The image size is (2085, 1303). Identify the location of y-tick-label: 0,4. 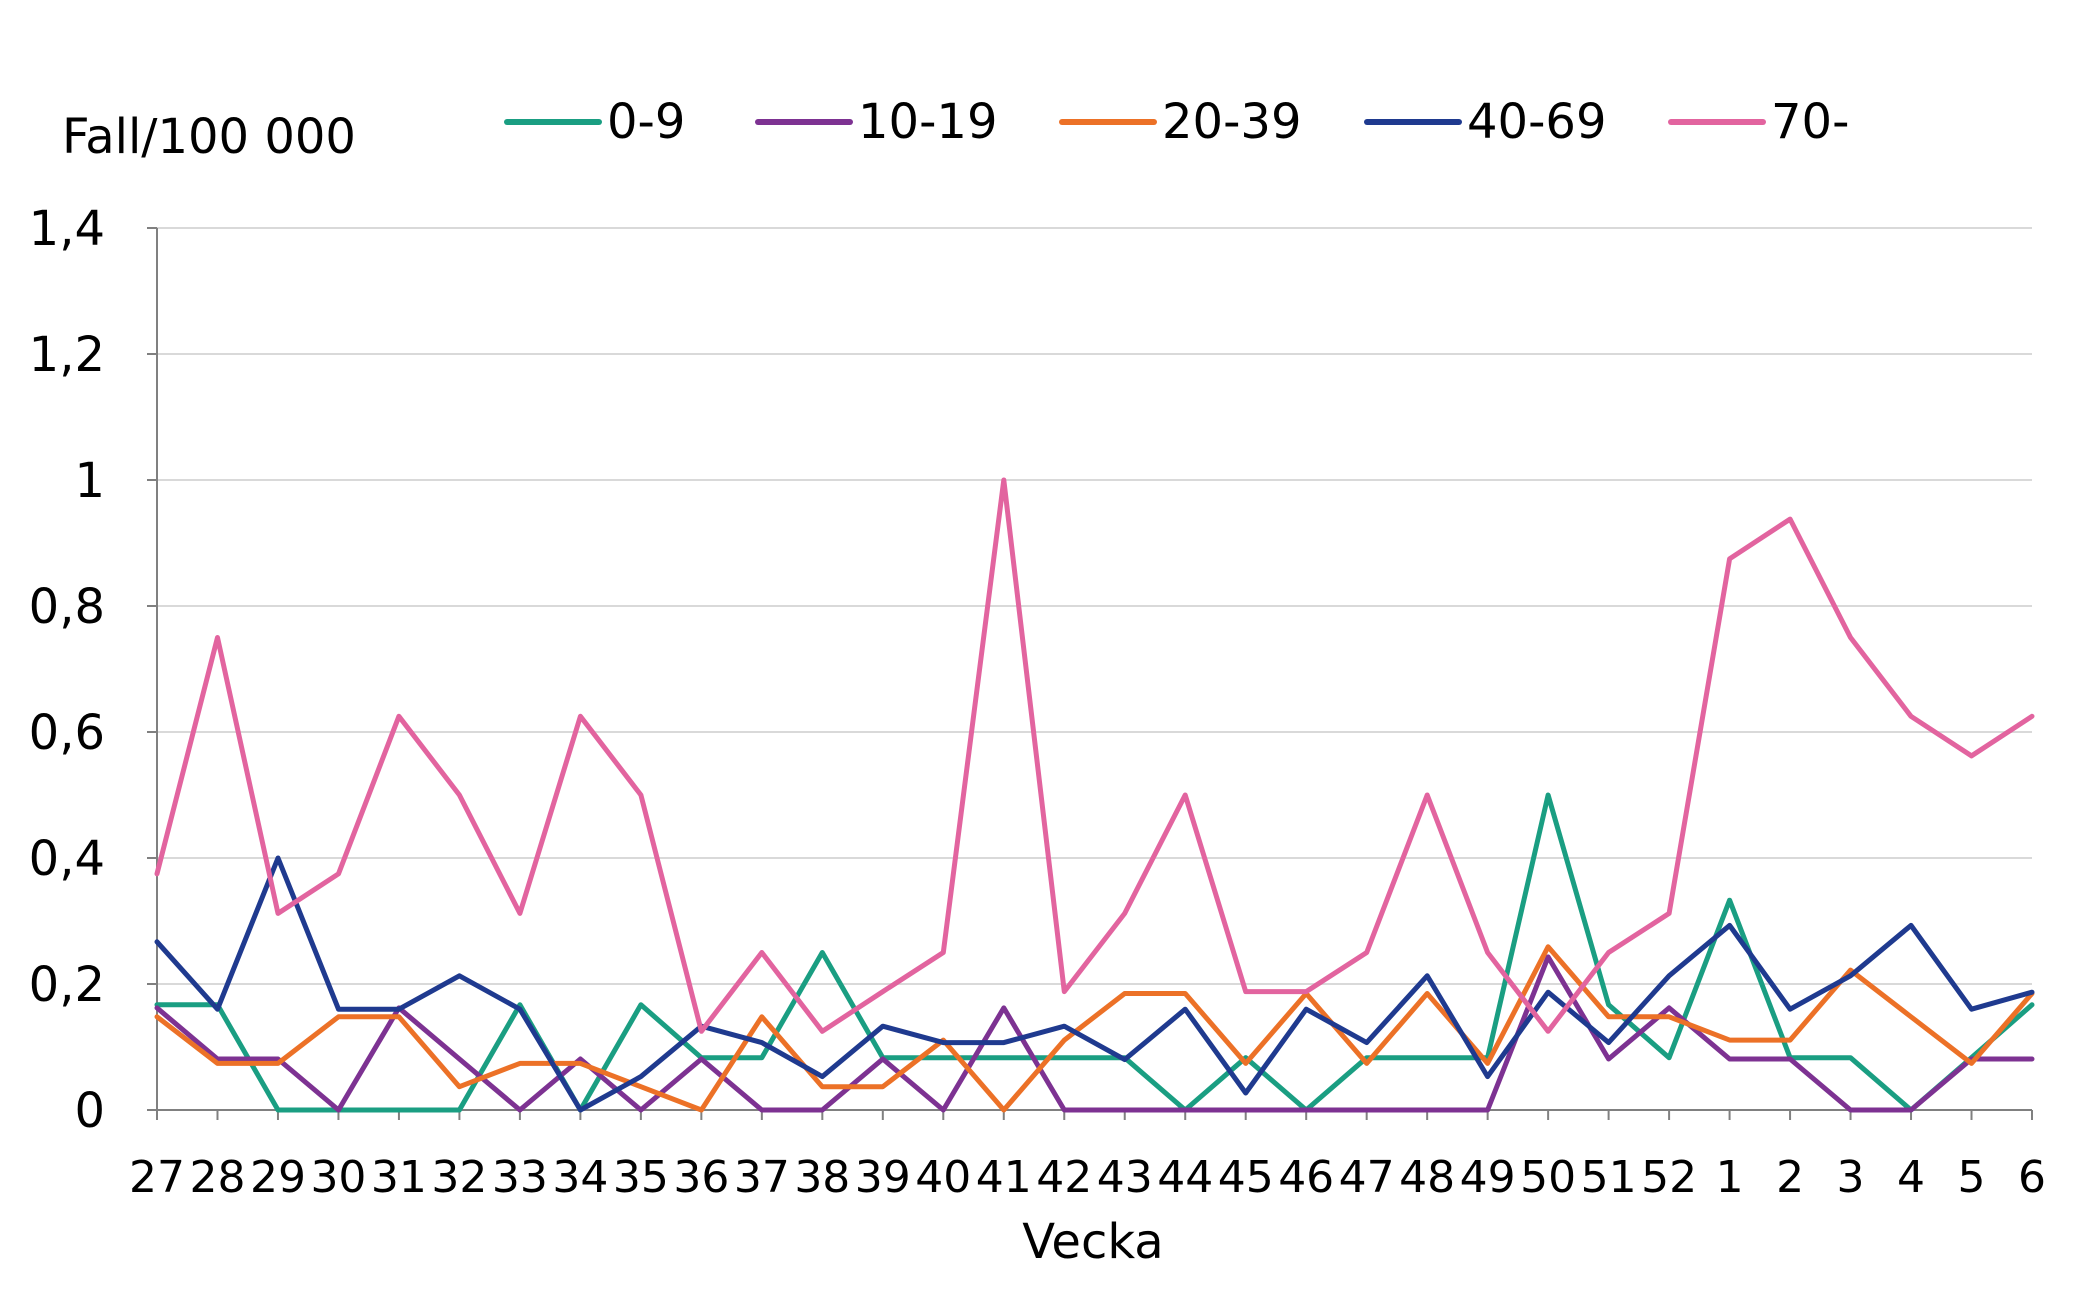
(67, 859).